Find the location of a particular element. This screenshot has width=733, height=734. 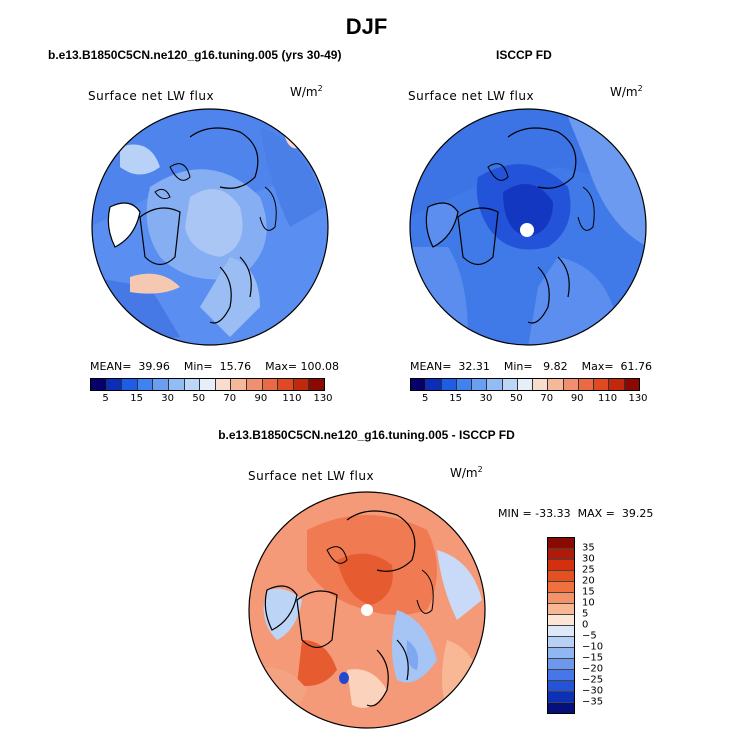

colorbar-tick-label: −20 is located at coordinates (593, 669).